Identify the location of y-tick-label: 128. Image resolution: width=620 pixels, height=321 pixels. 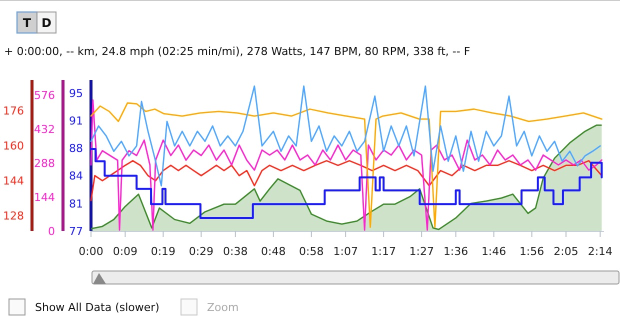
(13, 216).